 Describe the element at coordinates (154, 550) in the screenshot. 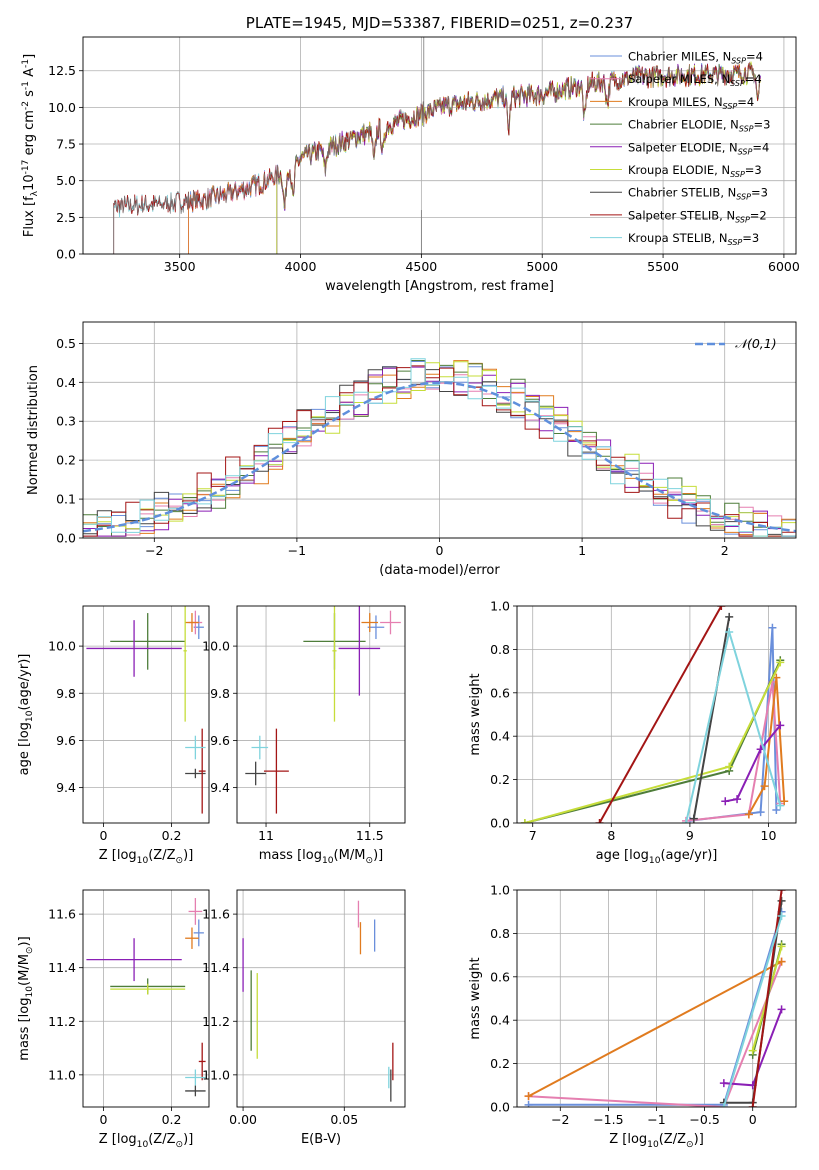

I see `x-tick-label: −2` at that location.